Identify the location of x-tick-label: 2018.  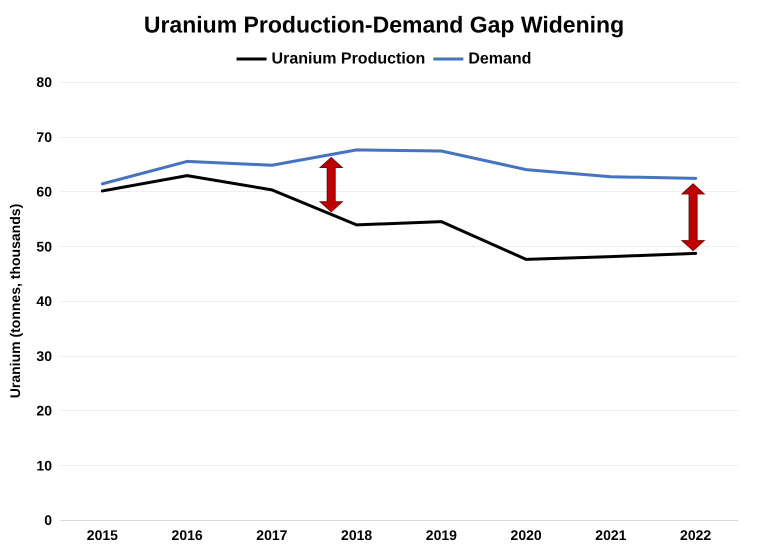
(356, 535).